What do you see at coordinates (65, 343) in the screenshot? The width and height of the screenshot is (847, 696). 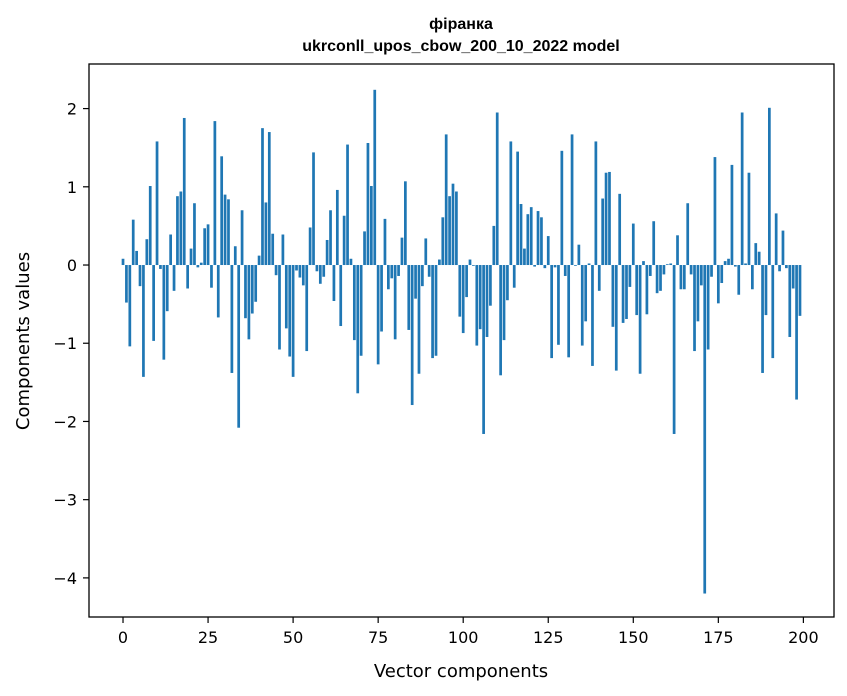 I see `y-tick-label: −1` at bounding box center [65, 343].